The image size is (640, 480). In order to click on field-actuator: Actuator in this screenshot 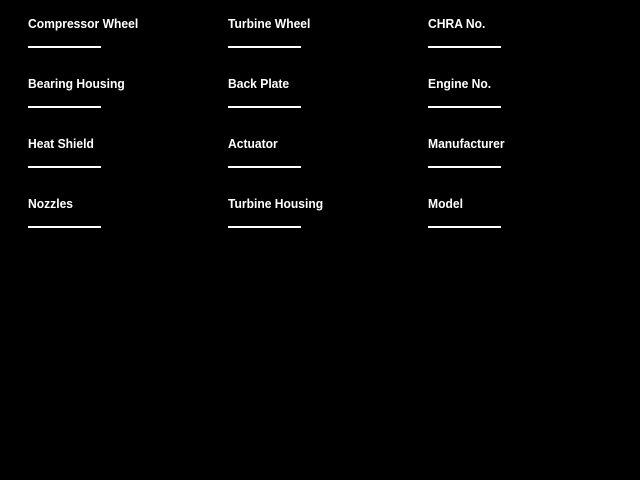, I will do `click(328, 166)`.